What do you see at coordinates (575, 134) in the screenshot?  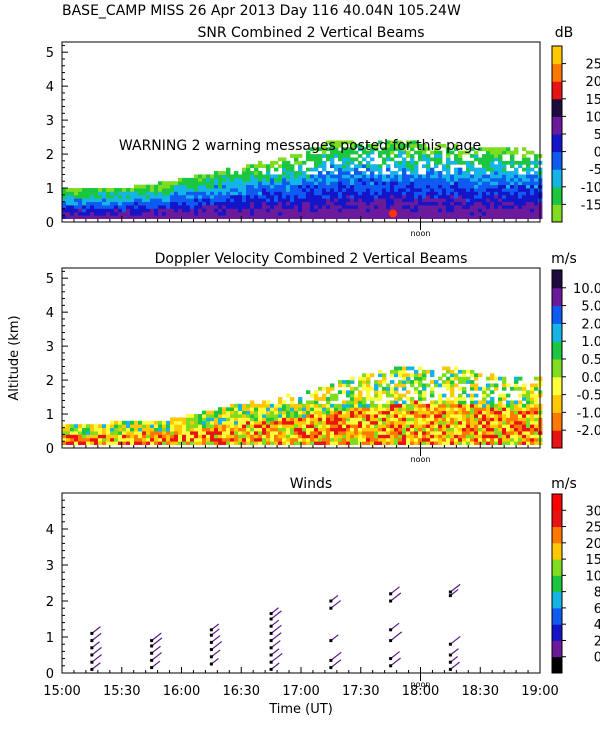 I see `colorbar: -15 -10 -5 0 5 10 15 20 25` at bounding box center [575, 134].